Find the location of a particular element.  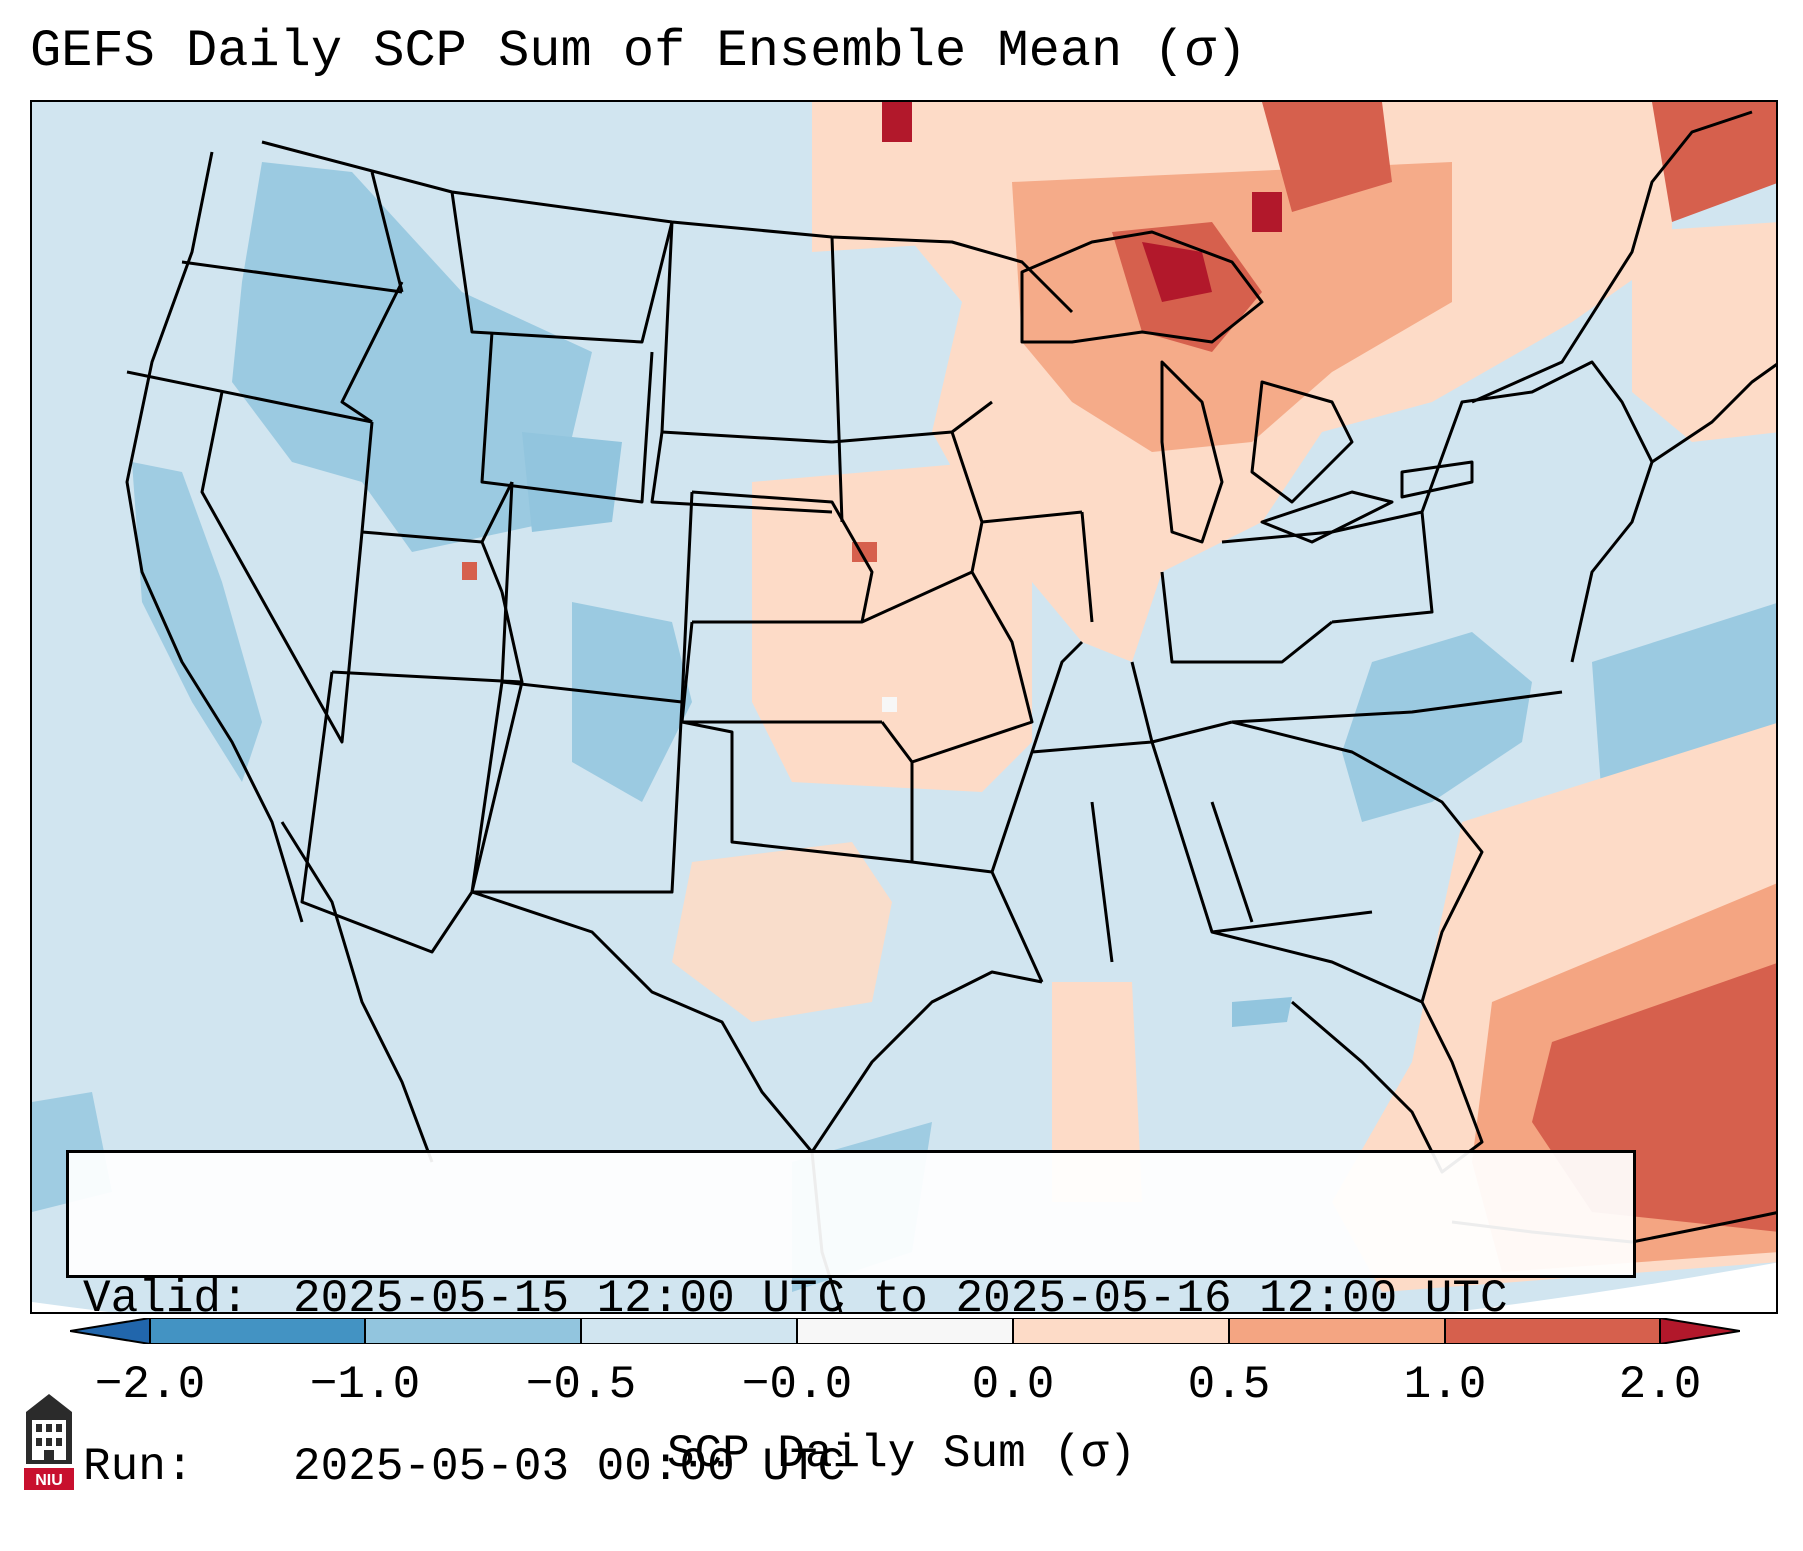

patch-utah-dot is located at coordinates (469, 571).